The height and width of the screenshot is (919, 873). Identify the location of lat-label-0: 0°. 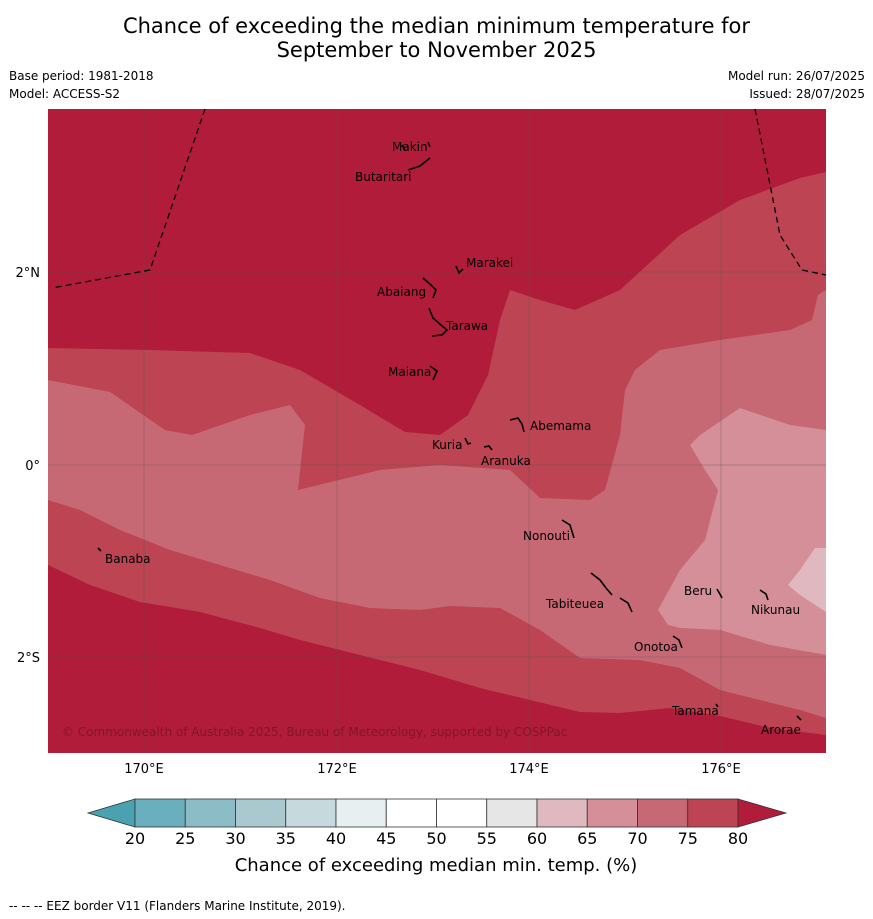
(32, 466).